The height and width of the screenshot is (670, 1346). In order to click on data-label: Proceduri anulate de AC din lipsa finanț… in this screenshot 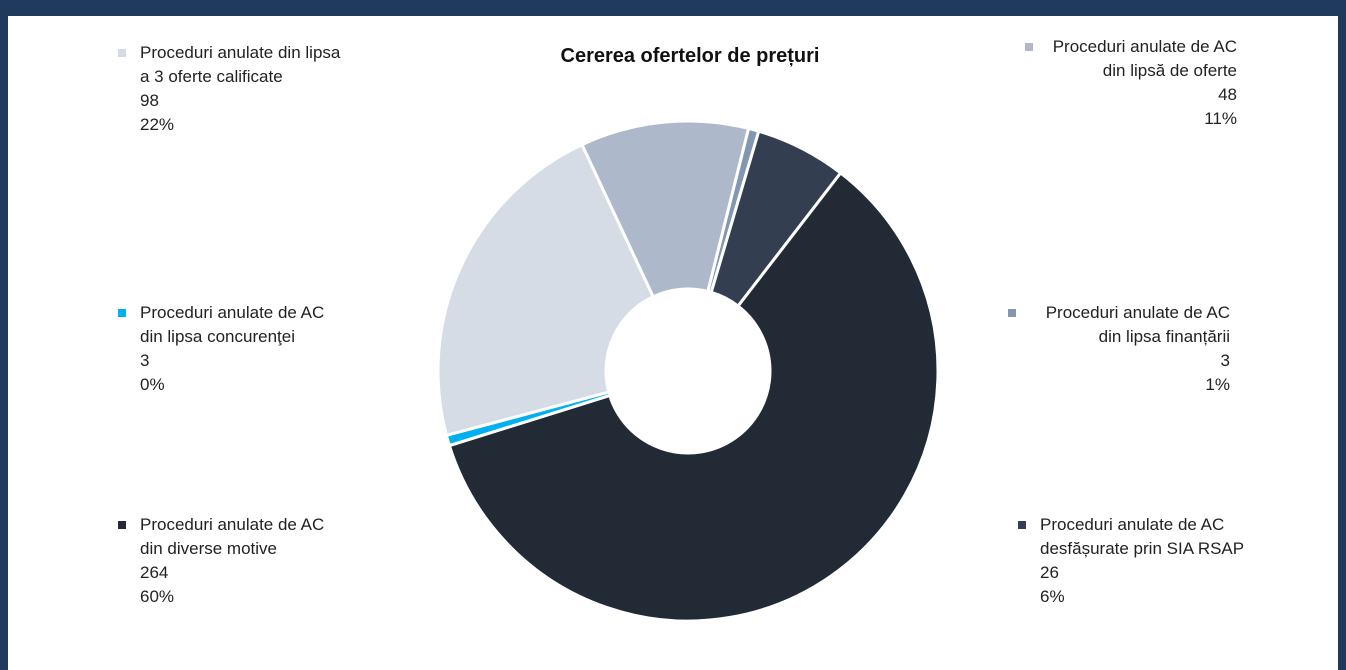, I will do `click(1127, 349)`.